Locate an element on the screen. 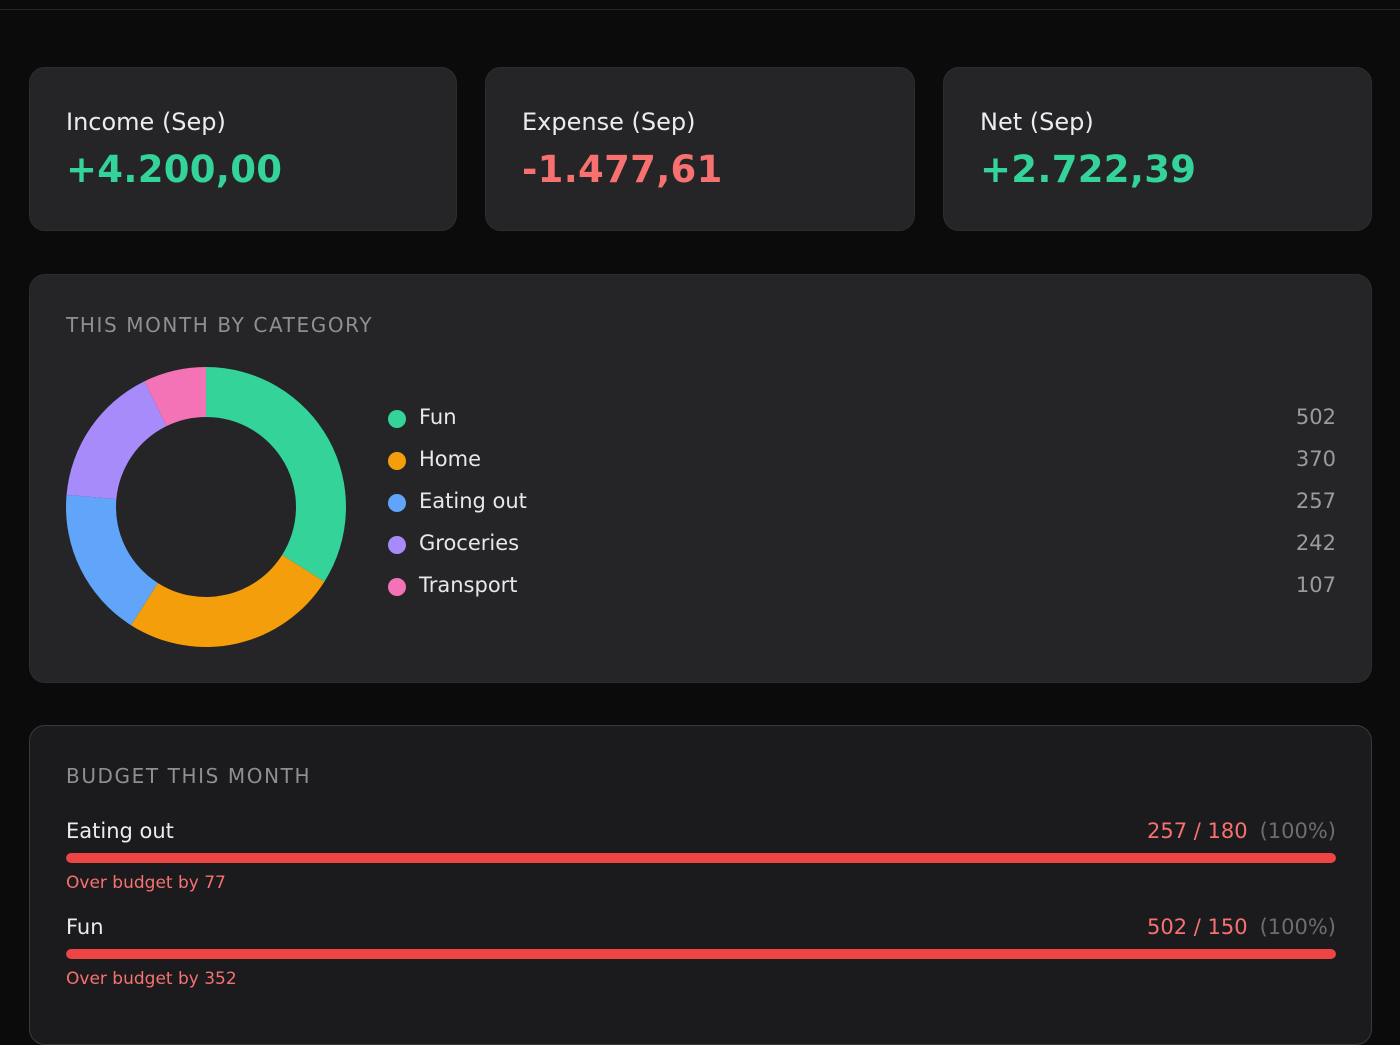  donut-slice-groceries is located at coordinates (116, 440).